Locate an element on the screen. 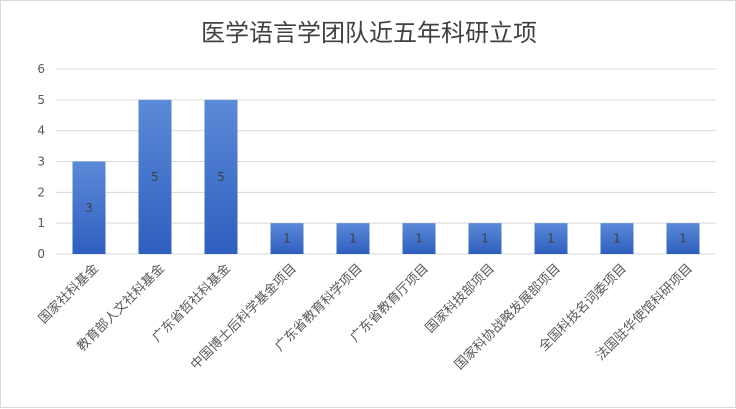  y-axis-ticks: 0 1 2 3 4 5 6 is located at coordinates (41, 161).